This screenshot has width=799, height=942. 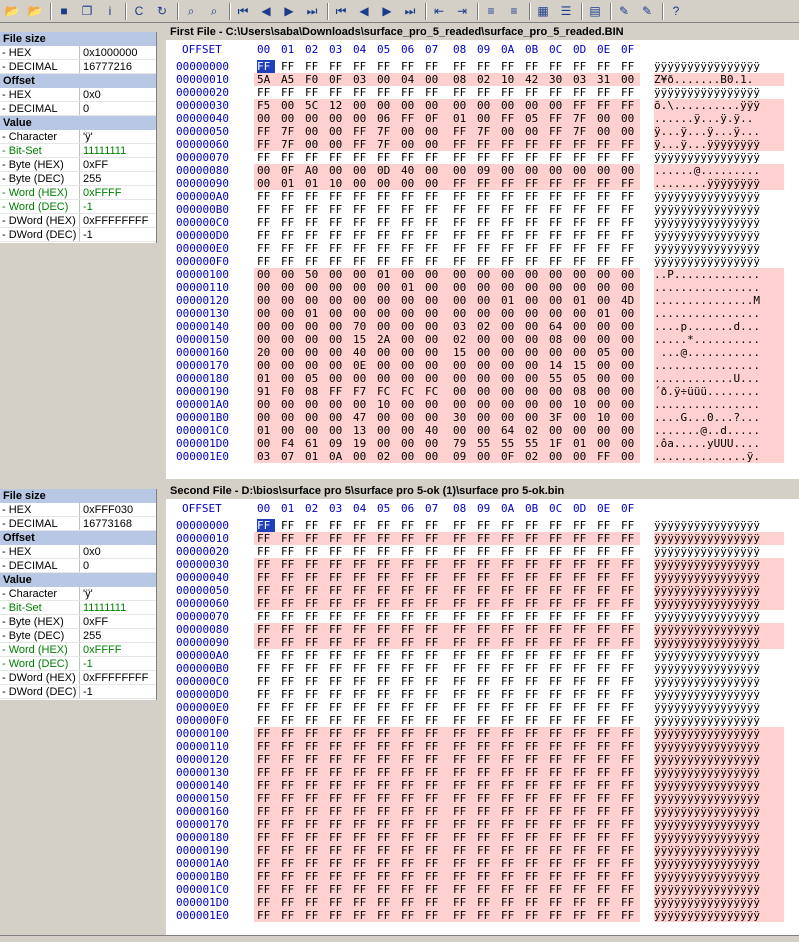 I want to click on hex-byte: 15, so click(x=580, y=365).